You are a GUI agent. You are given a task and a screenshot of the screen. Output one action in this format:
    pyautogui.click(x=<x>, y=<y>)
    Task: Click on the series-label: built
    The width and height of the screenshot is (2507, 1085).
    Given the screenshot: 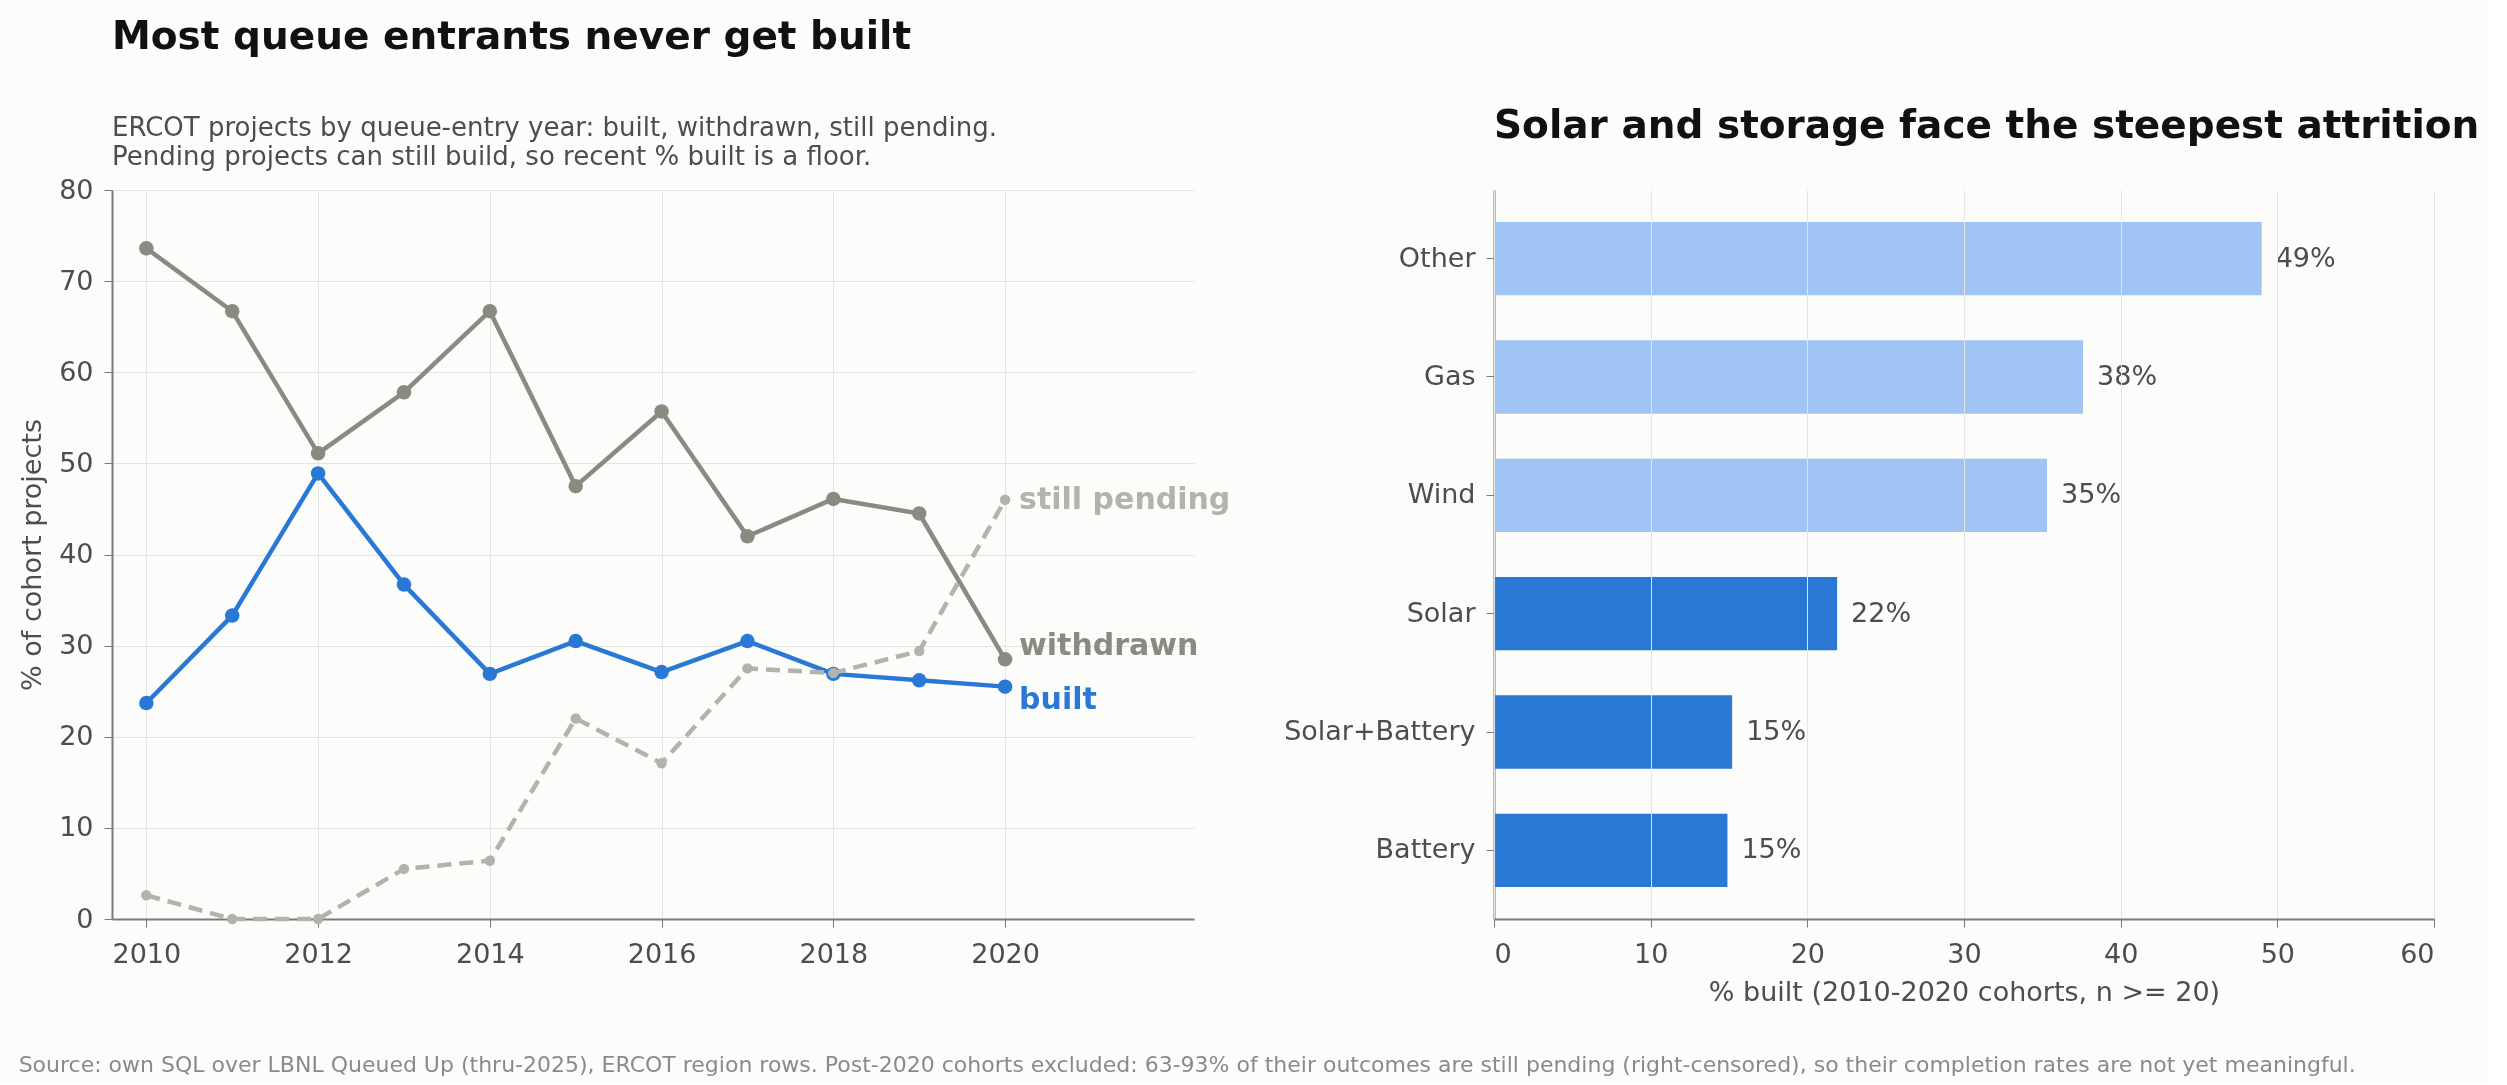 What is the action you would take?
    pyautogui.click(x=1058, y=698)
    